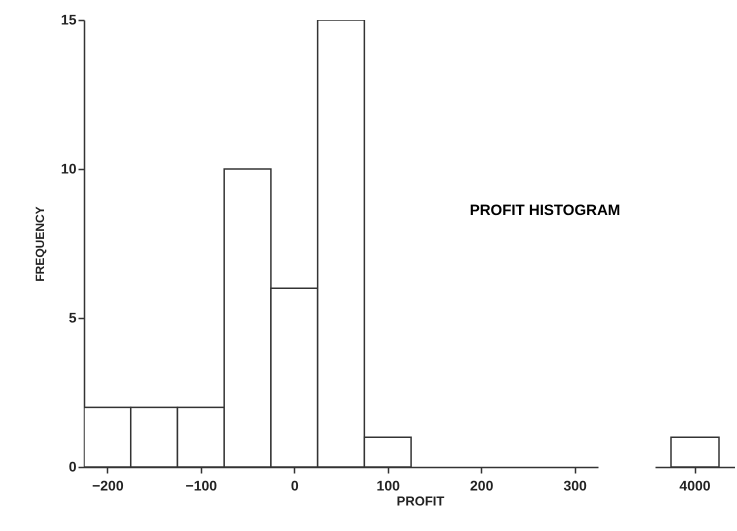 Image resolution: width=737 pixels, height=531 pixels. What do you see at coordinates (420, 501) in the screenshot?
I see `x-axis-title: PROFIT` at bounding box center [420, 501].